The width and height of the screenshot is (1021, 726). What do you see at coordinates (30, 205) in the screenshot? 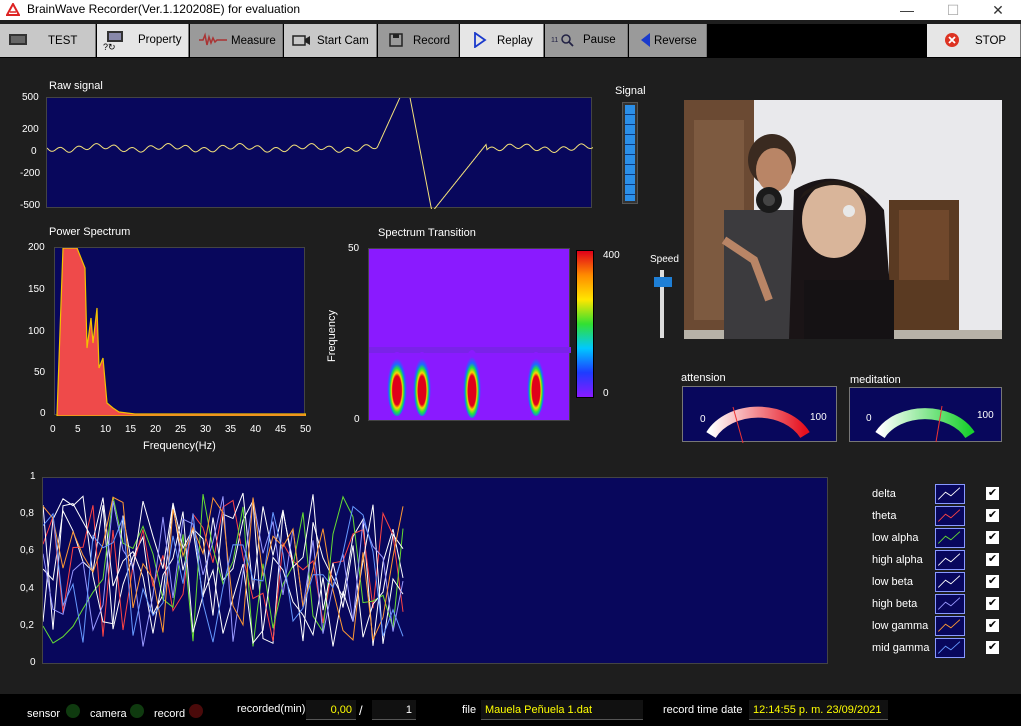
I see `raw-signal-ytick: -500` at bounding box center [30, 205].